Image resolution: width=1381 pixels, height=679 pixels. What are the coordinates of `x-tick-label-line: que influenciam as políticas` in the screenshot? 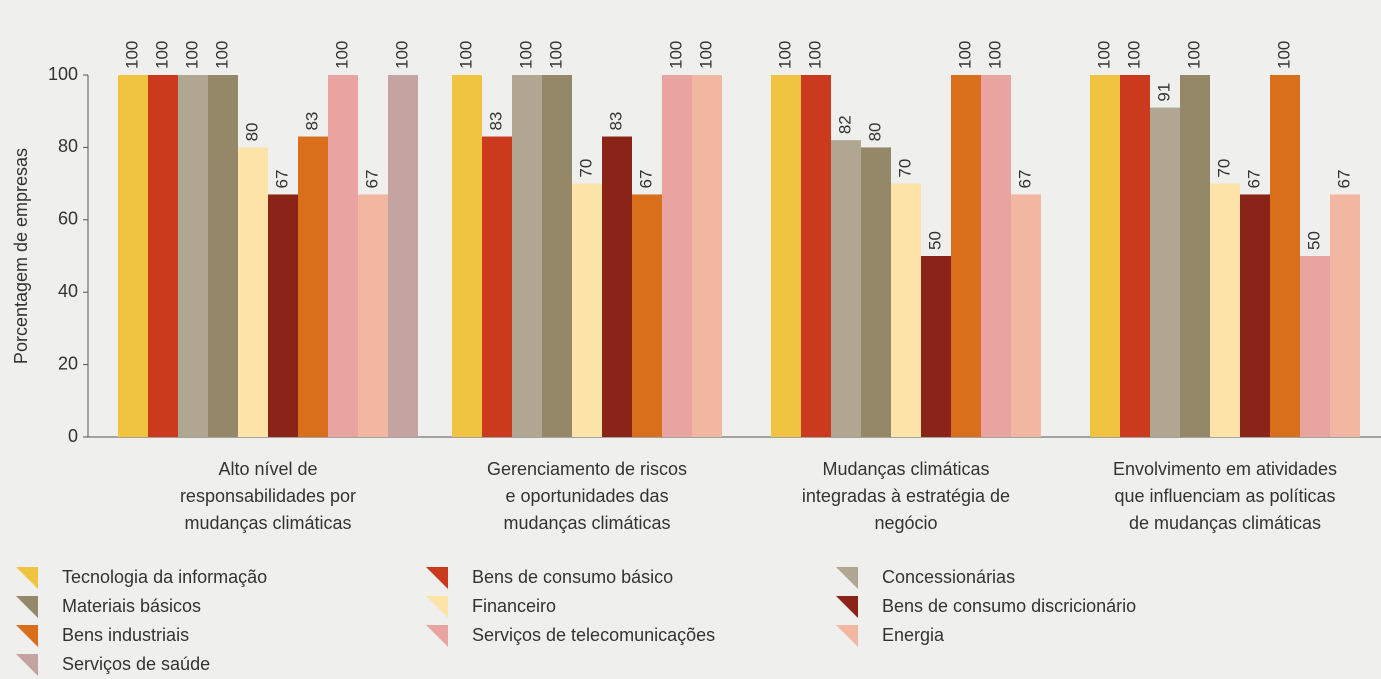 It's located at (1224, 496).